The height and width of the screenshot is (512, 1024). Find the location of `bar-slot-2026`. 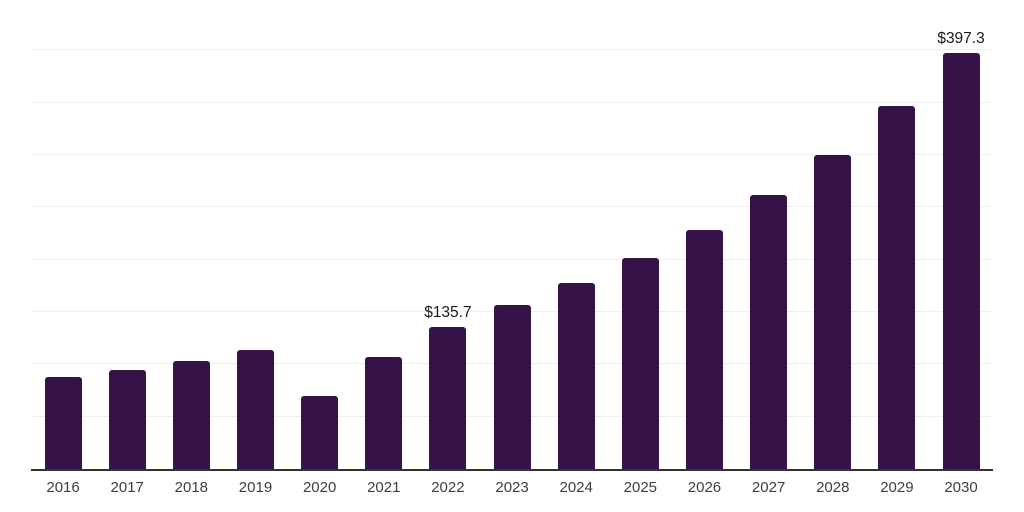

bar-slot-2026 is located at coordinates (704, 234).